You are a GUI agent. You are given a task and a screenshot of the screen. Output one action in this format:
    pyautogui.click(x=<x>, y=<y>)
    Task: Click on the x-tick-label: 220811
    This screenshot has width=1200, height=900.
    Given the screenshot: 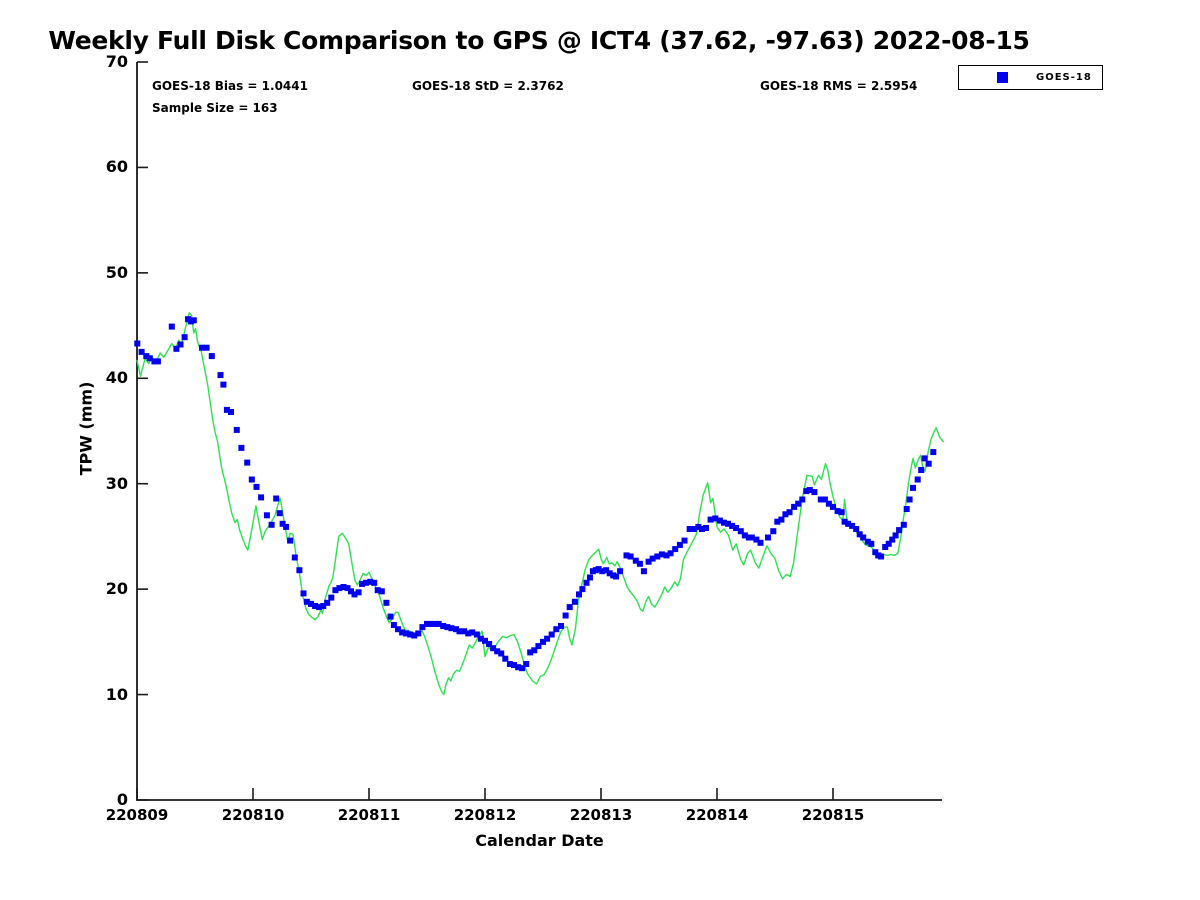 What is the action you would take?
    pyautogui.click(x=369, y=815)
    